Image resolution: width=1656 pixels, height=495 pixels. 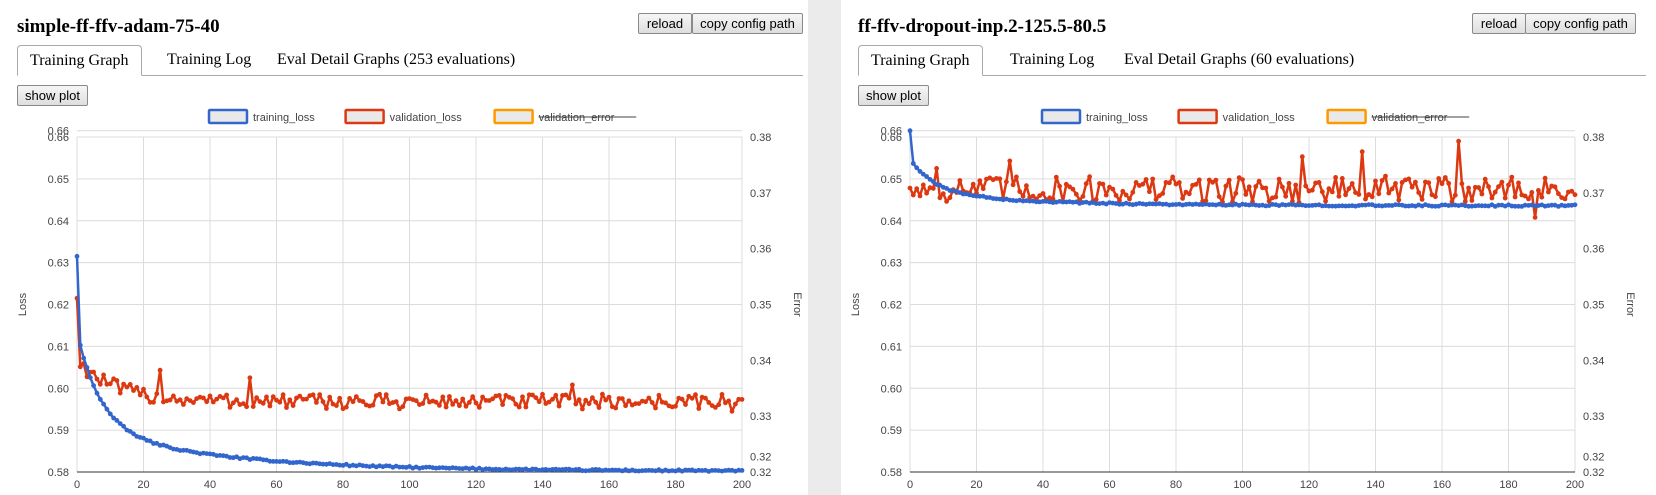 What do you see at coordinates (409, 354) in the screenshot?
I see `series-validation-loss` at bounding box center [409, 354].